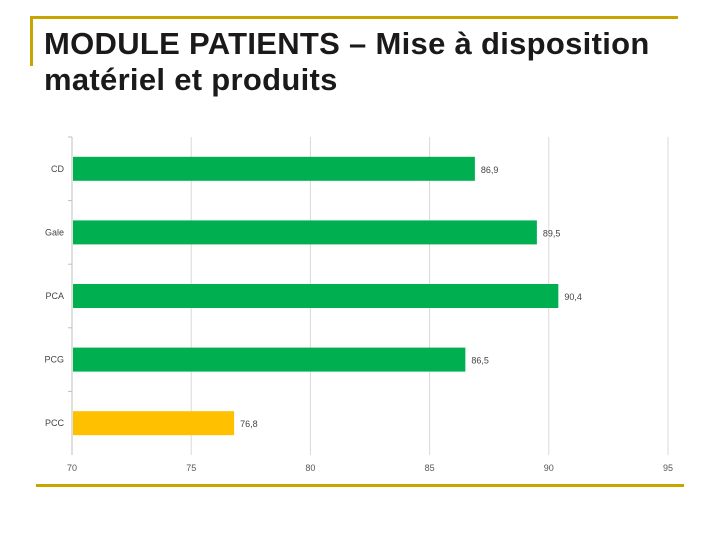  I want to click on x-tick-label-70: 70, so click(72, 468).